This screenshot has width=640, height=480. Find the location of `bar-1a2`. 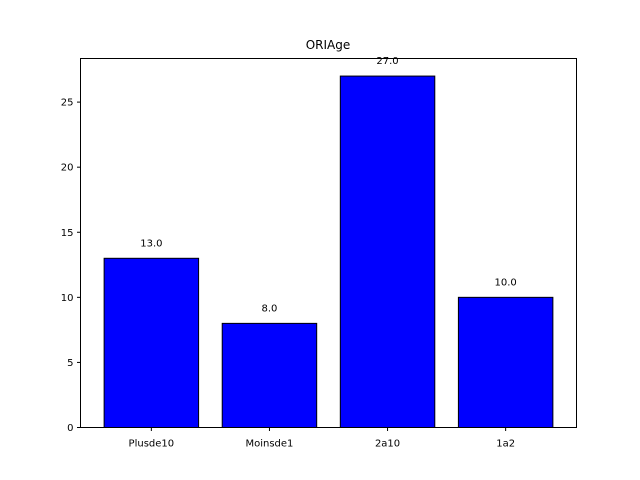

bar-1a2 is located at coordinates (505, 362).